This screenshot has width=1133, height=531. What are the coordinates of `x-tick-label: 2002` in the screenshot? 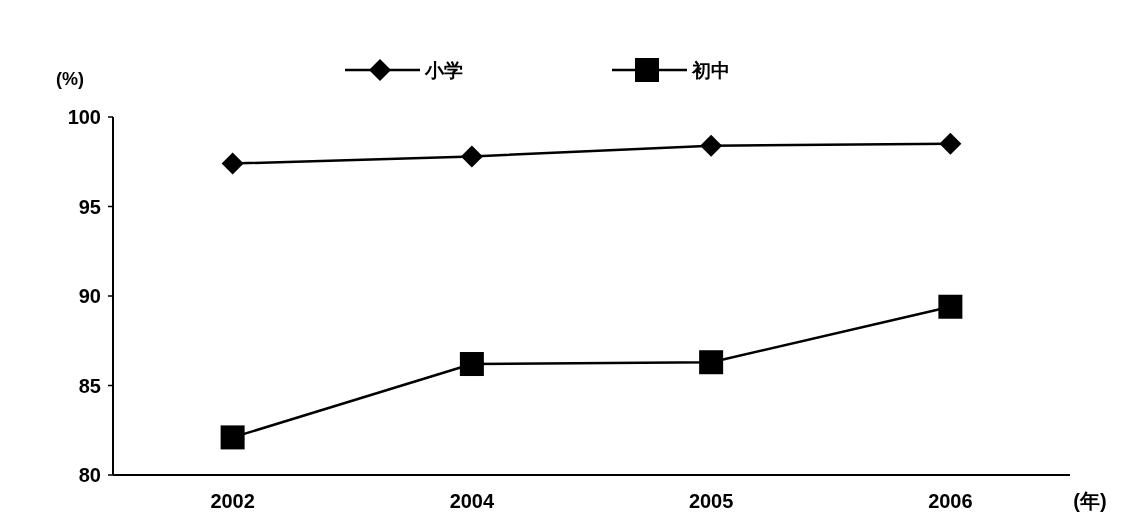 It's located at (232, 501).